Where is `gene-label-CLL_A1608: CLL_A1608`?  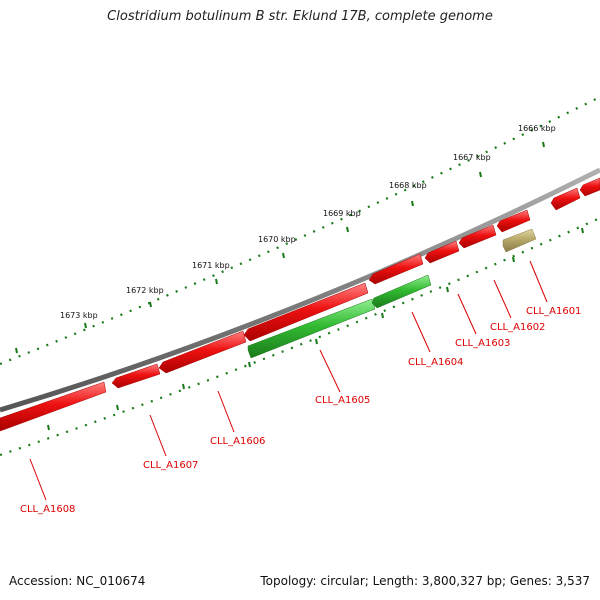 gene-label-CLL_A1608: CLL_A1608 is located at coordinates (47, 509).